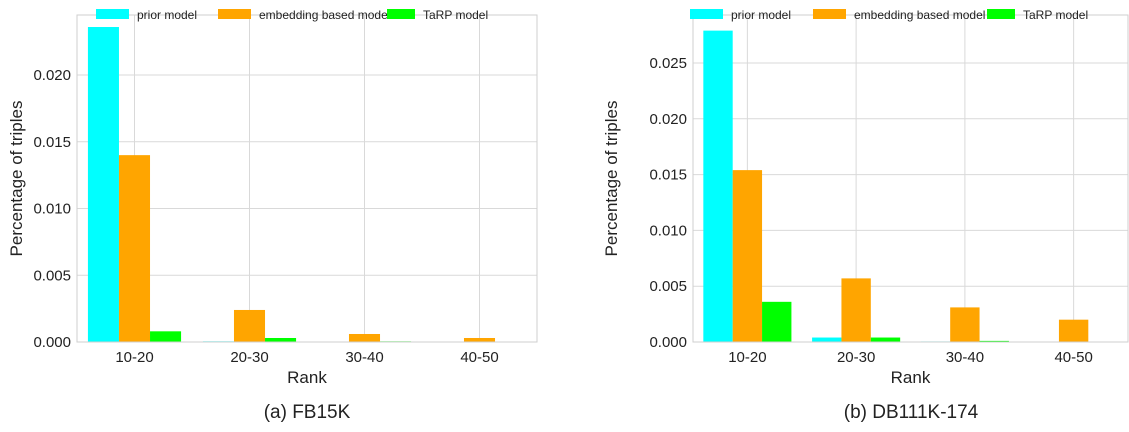 The width and height of the screenshot is (1129, 432). What do you see at coordinates (307, 412) in the screenshot?
I see `chart-caption: (a) FB15K` at bounding box center [307, 412].